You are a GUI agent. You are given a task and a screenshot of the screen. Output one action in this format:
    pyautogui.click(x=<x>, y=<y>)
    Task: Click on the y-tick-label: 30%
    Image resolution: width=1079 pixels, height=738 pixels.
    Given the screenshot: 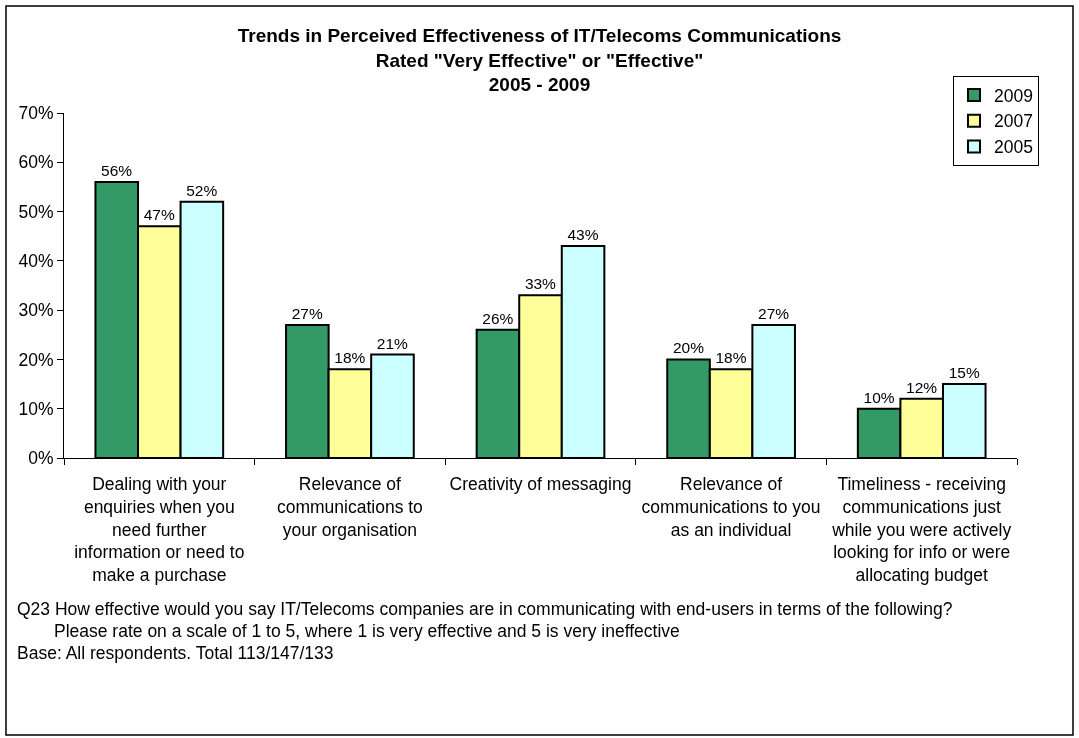 What is the action you would take?
    pyautogui.click(x=36, y=310)
    